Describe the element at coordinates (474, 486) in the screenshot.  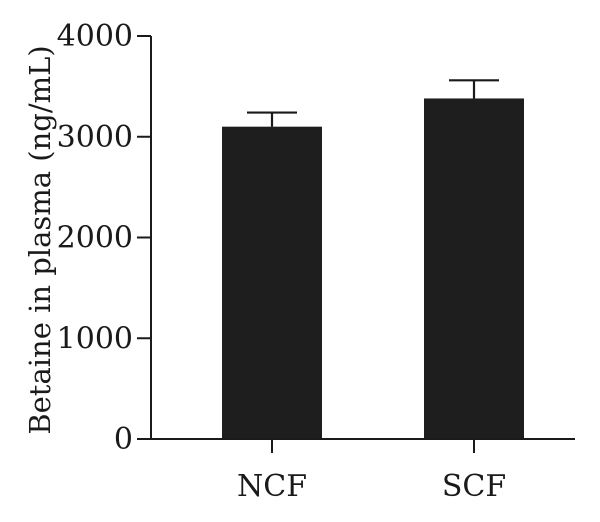
I see `x-tick-label-scf: SCF` at that location.